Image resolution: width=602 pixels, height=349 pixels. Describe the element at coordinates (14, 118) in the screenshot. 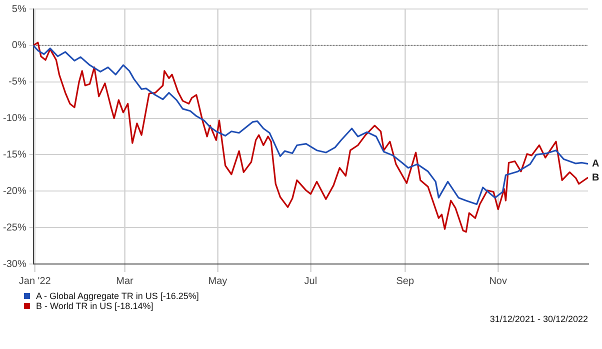

I see `y-tick-label: -10%` at that location.